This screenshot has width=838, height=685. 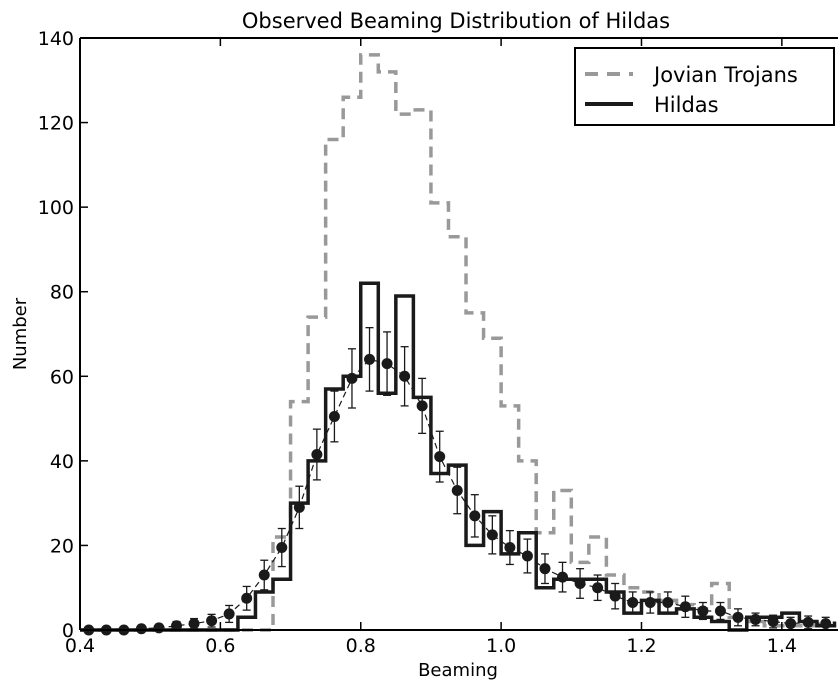 I want to click on legend-box, so click(x=704, y=86).